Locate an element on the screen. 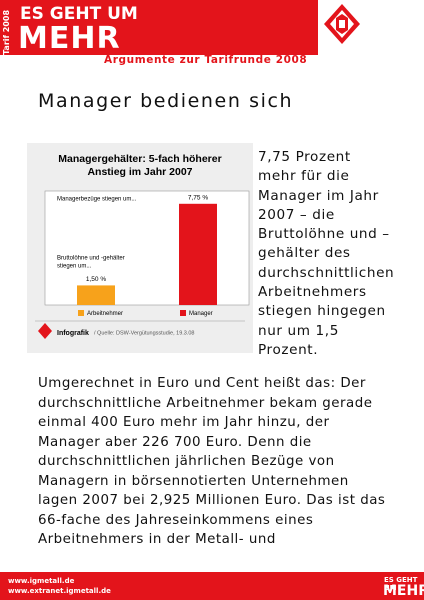 The width and height of the screenshot is (424, 600). text-line: Manager im Jahr is located at coordinates (318, 195).